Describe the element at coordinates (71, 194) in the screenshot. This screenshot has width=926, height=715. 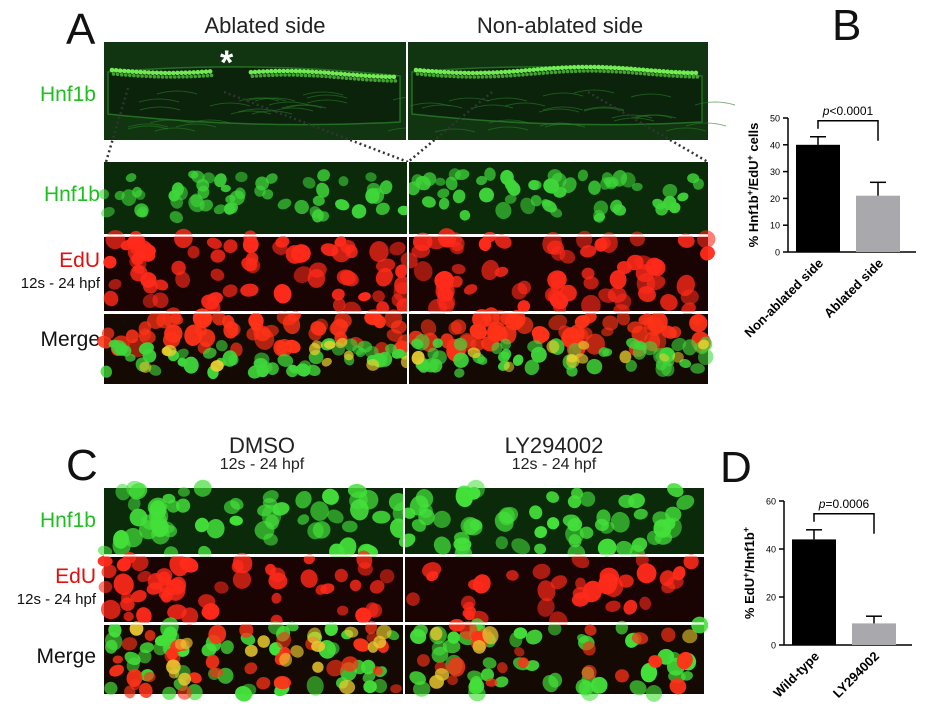
I see `panel-a-row-label-hnf1b: Hnf1b` at that location.